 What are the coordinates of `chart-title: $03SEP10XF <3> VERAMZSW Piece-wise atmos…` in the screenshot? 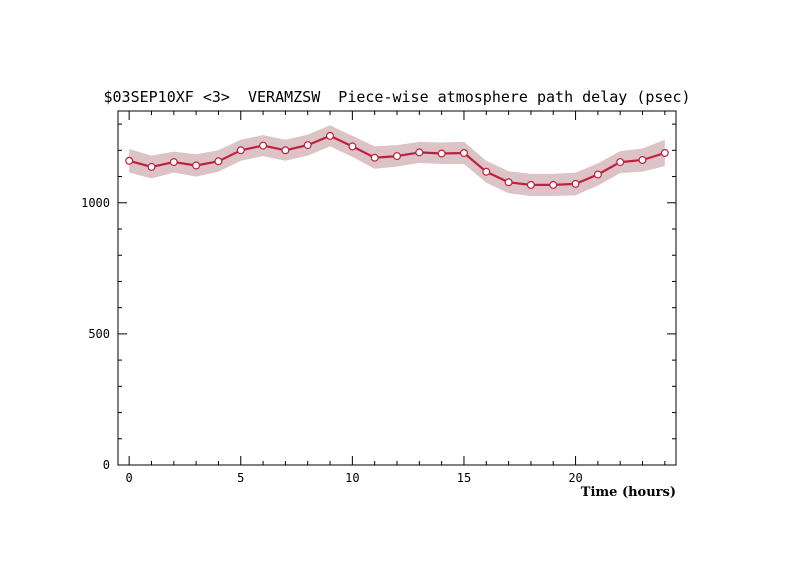 It's located at (397, 97).